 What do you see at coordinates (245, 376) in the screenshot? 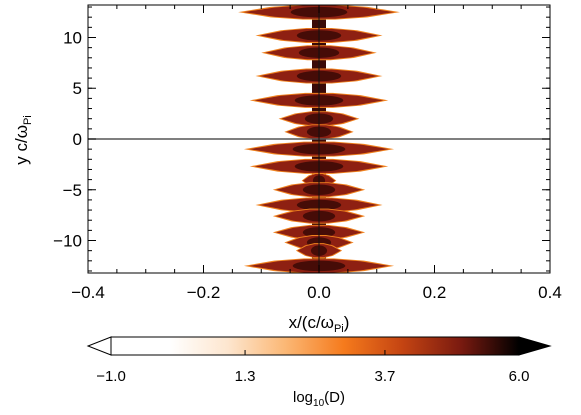
I see `colorbar-tick-label: 1.3` at bounding box center [245, 376].